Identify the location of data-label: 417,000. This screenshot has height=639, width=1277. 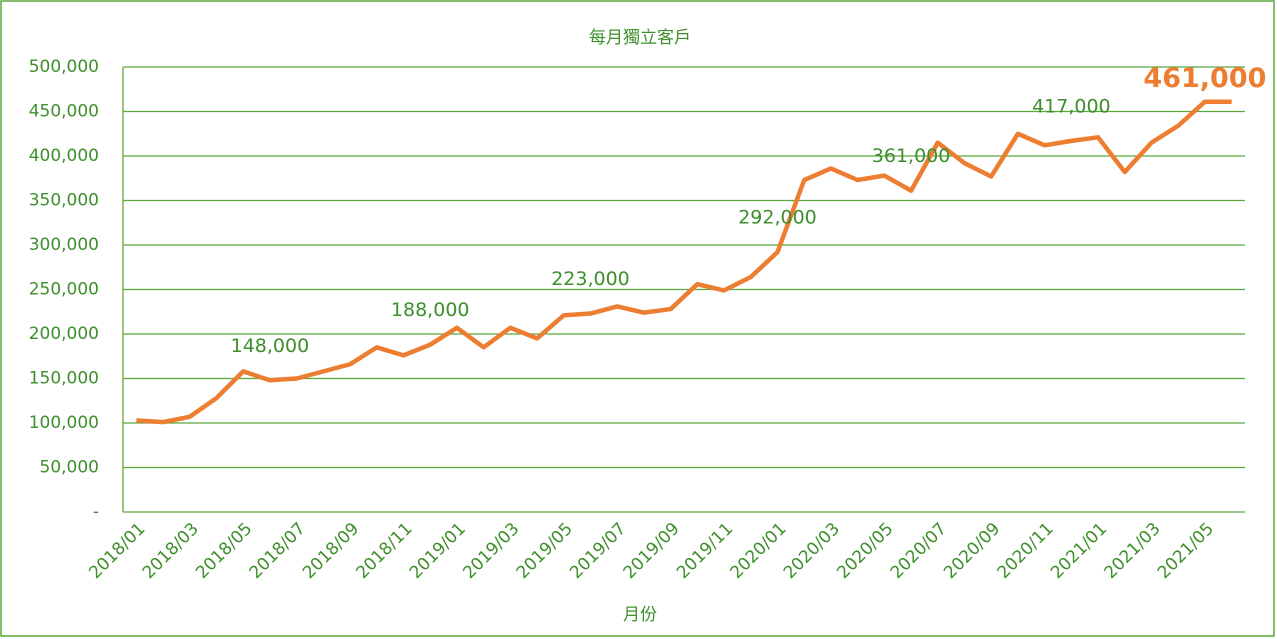
(1071, 106).